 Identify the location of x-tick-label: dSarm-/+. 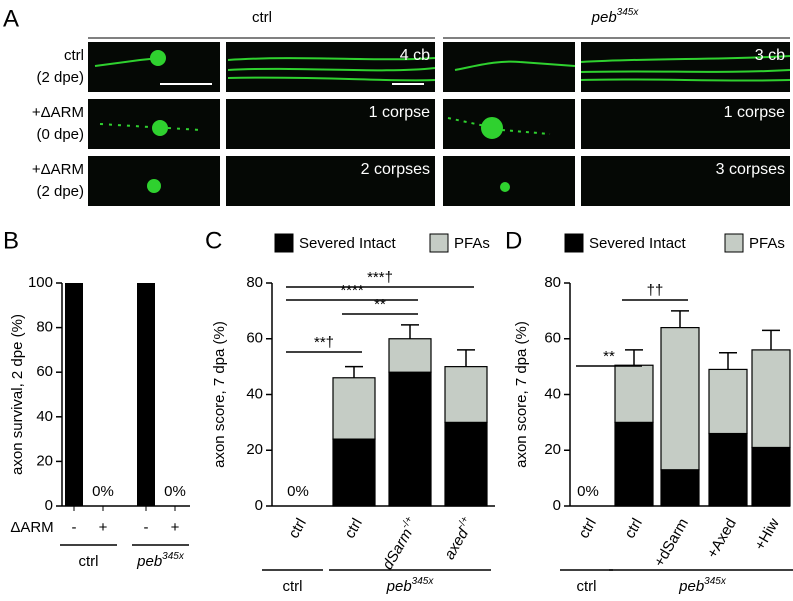
(399, 543).